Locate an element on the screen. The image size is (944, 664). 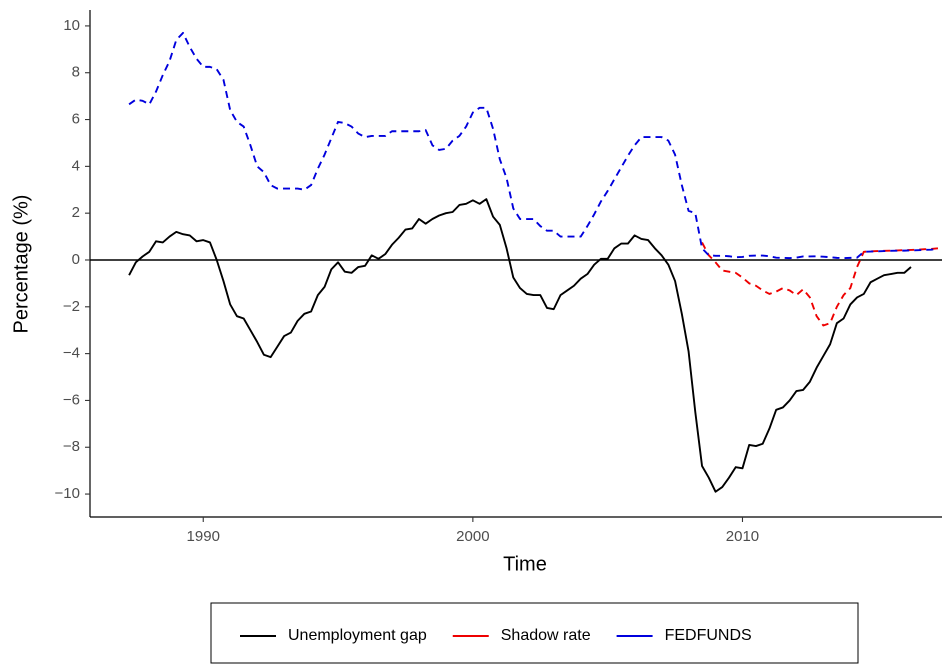
x-tick-label: 2010 is located at coordinates (742, 536).